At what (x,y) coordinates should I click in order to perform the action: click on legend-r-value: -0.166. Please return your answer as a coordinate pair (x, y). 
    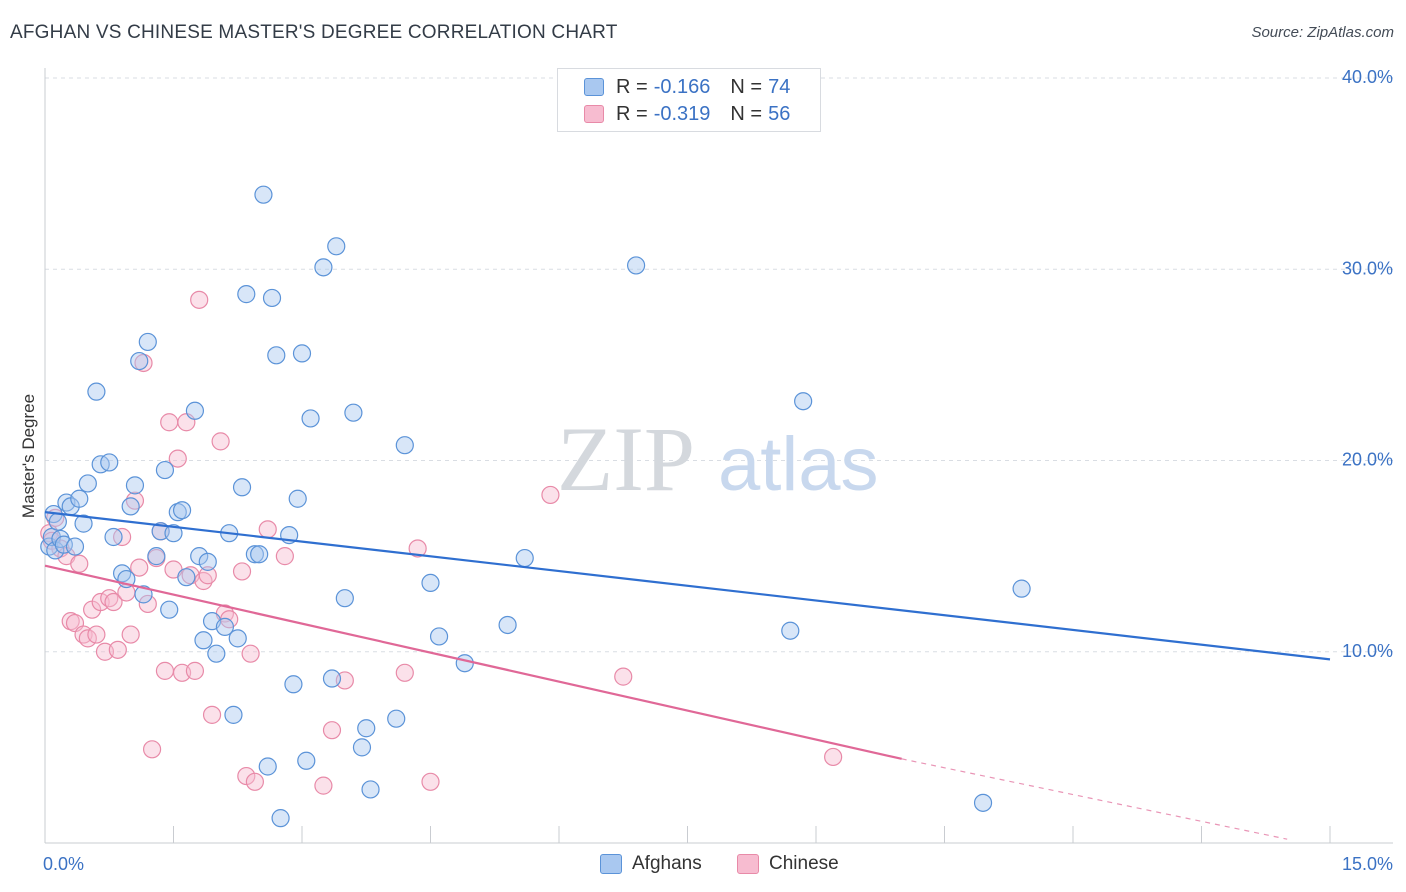
    Looking at the image, I should click on (682, 86).